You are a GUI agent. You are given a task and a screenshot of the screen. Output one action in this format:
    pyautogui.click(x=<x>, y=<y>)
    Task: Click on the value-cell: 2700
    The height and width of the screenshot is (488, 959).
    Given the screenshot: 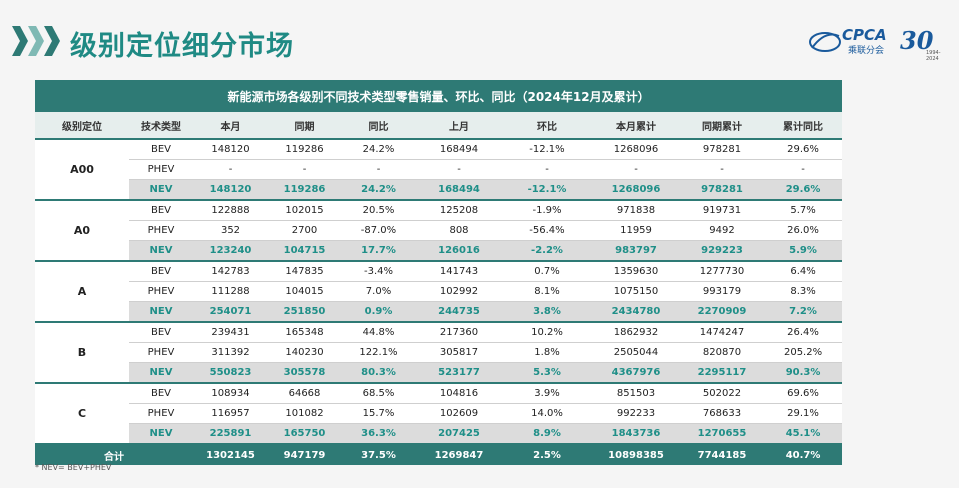 What is the action you would take?
    pyautogui.click(x=304, y=230)
    